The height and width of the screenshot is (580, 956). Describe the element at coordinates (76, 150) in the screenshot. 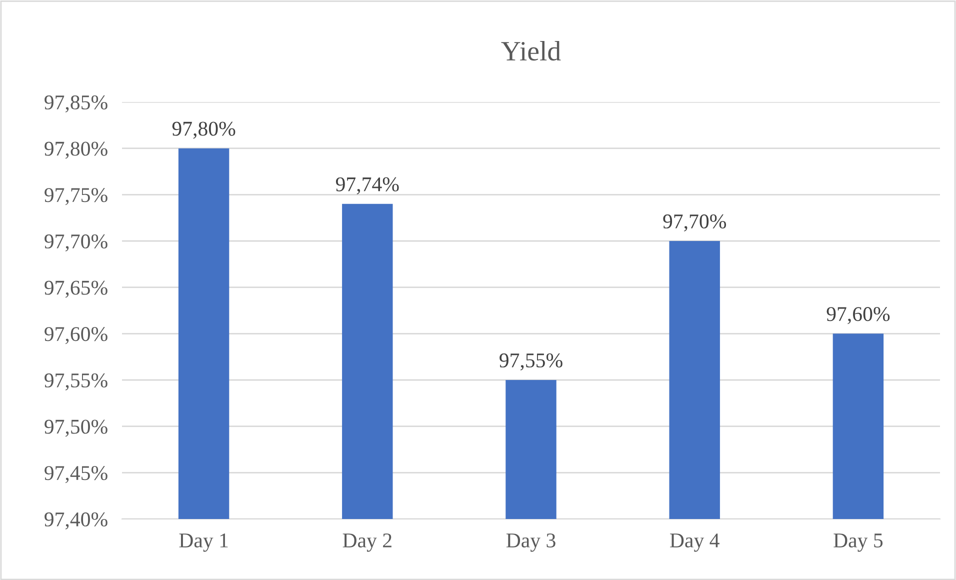

I see `y-tick-label: 97,80%` at that location.